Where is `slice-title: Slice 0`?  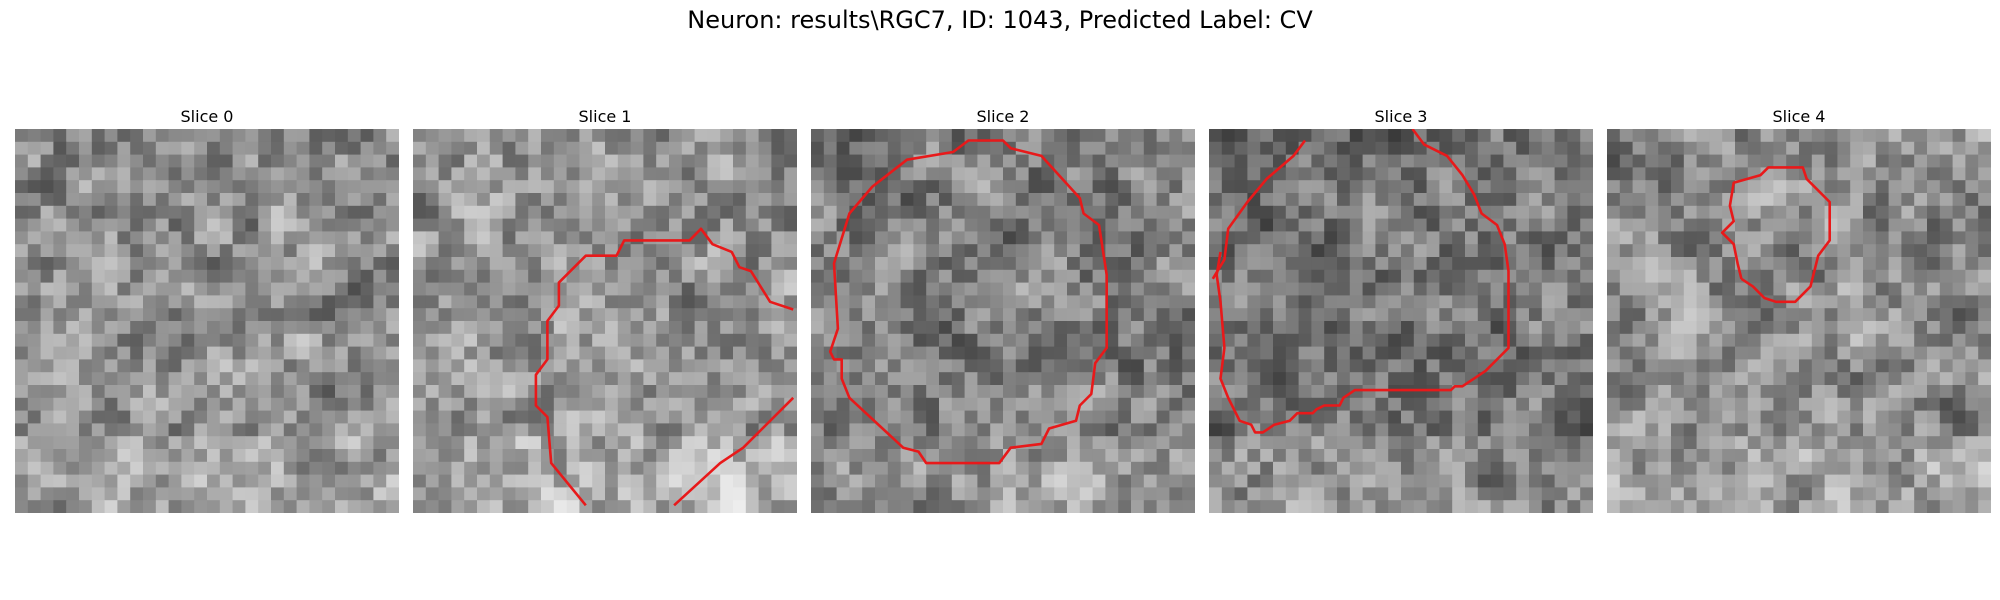 slice-title: Slice 0 is located at coordinates (207, 116).